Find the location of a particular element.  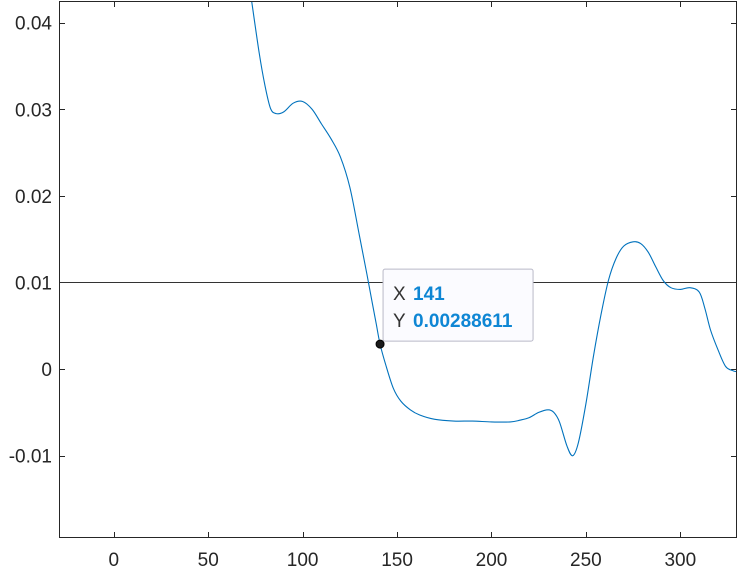

x-tick-label: 50 is located at coordinates (208, 560).